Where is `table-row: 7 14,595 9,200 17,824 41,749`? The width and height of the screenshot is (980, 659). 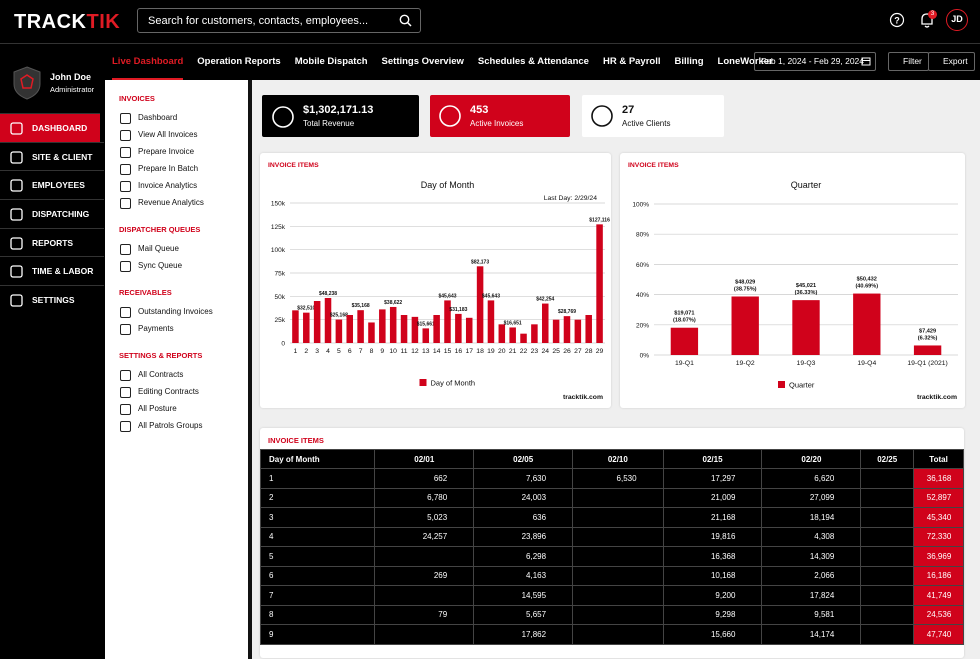
table-row: 7 14,595 9,200 17,824 41,749 is located at coordinates (611, 595).